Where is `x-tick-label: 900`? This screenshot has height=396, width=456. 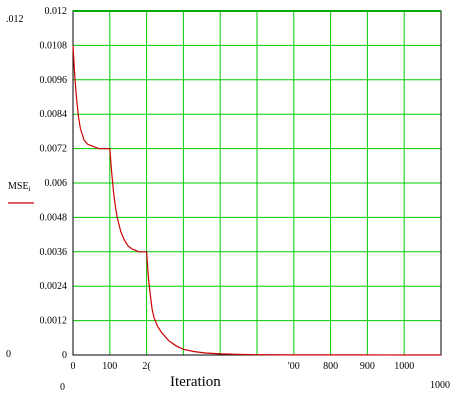 x-tick-label: 900 is located at coordinates (367, 366).